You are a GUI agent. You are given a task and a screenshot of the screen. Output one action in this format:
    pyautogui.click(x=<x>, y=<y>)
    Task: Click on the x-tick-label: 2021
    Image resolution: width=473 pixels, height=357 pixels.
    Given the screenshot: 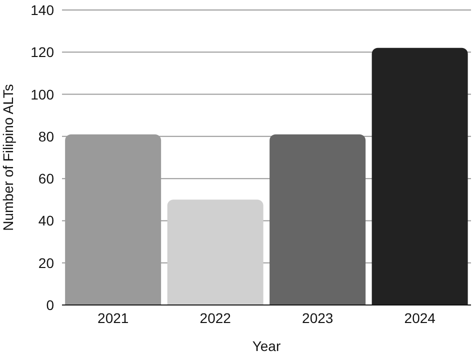 What is the action you would take?
    pyautogui.click(x=113, y=318)
    